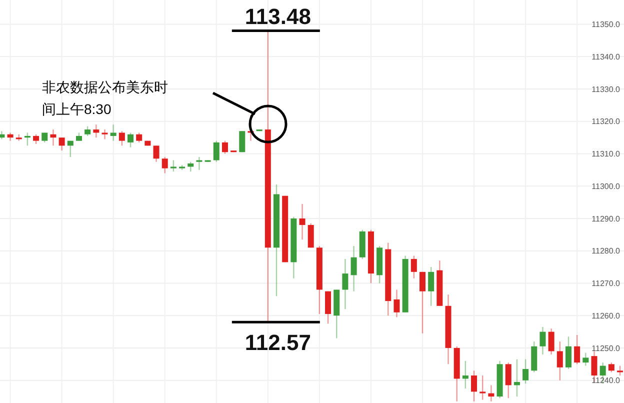  Describe the element at coordinates (277, 16) in the screenshot. I see `annotation: 113.48` at that location.